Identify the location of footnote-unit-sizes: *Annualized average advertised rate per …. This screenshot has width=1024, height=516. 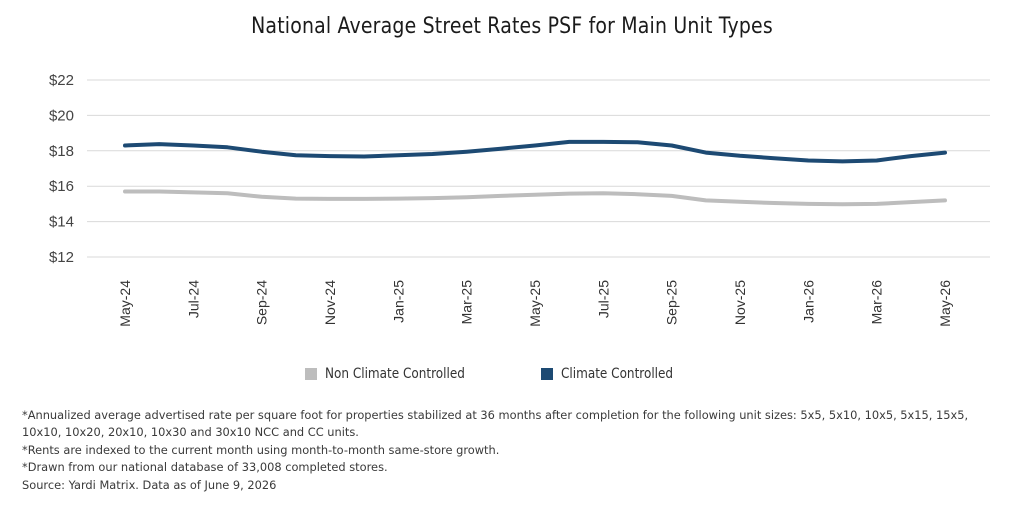
(495, 424).